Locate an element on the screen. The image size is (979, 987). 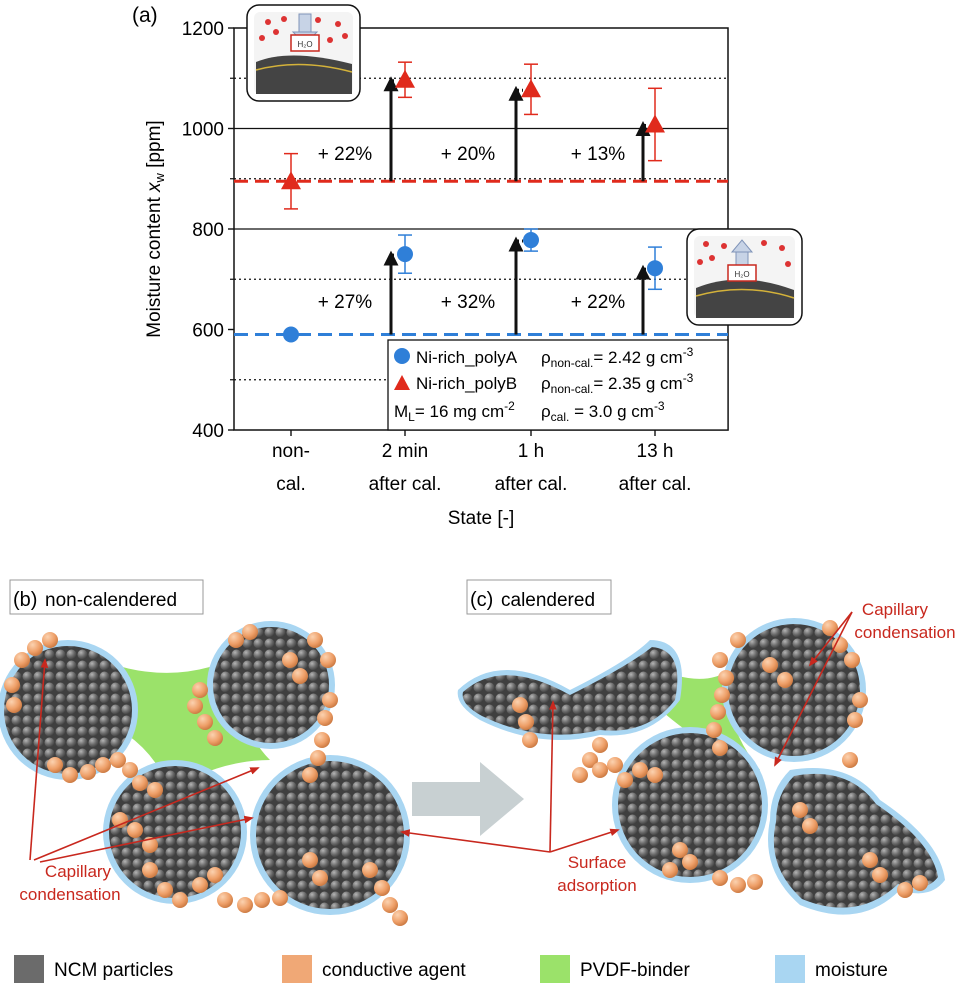
legend-label: PVDF-binder is located at coordinates (635, 970).